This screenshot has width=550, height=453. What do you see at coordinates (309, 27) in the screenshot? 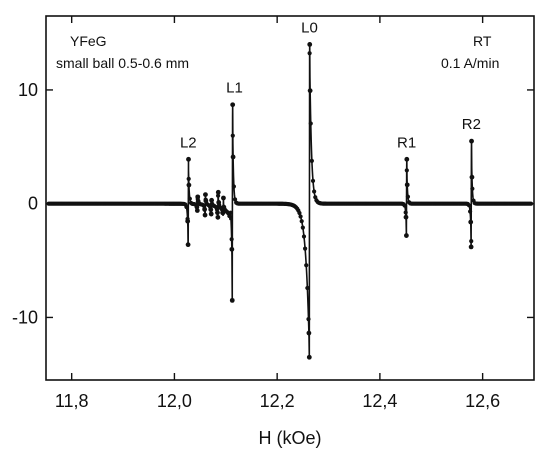
I see `peak-label-l0: L0` at bounding box center [309, 27].